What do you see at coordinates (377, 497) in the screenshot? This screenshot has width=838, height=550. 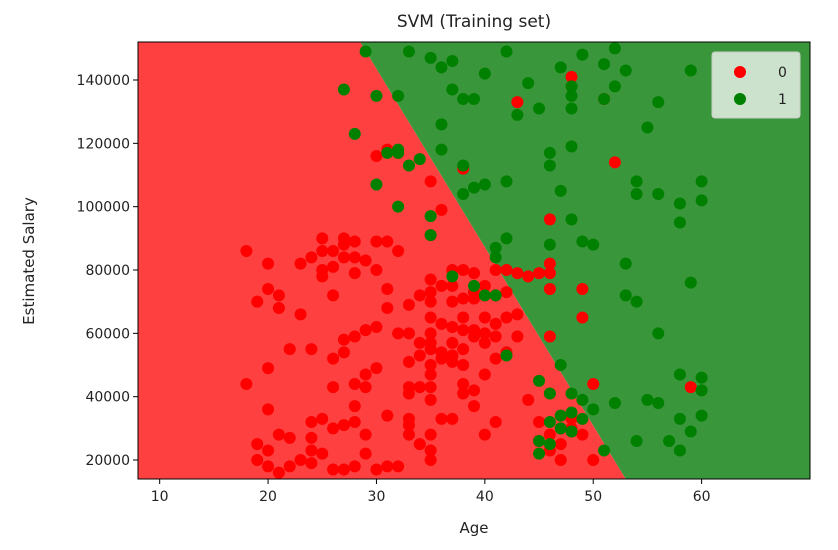 I see `x-tick-label: 30` at bounding box center [377, 497].